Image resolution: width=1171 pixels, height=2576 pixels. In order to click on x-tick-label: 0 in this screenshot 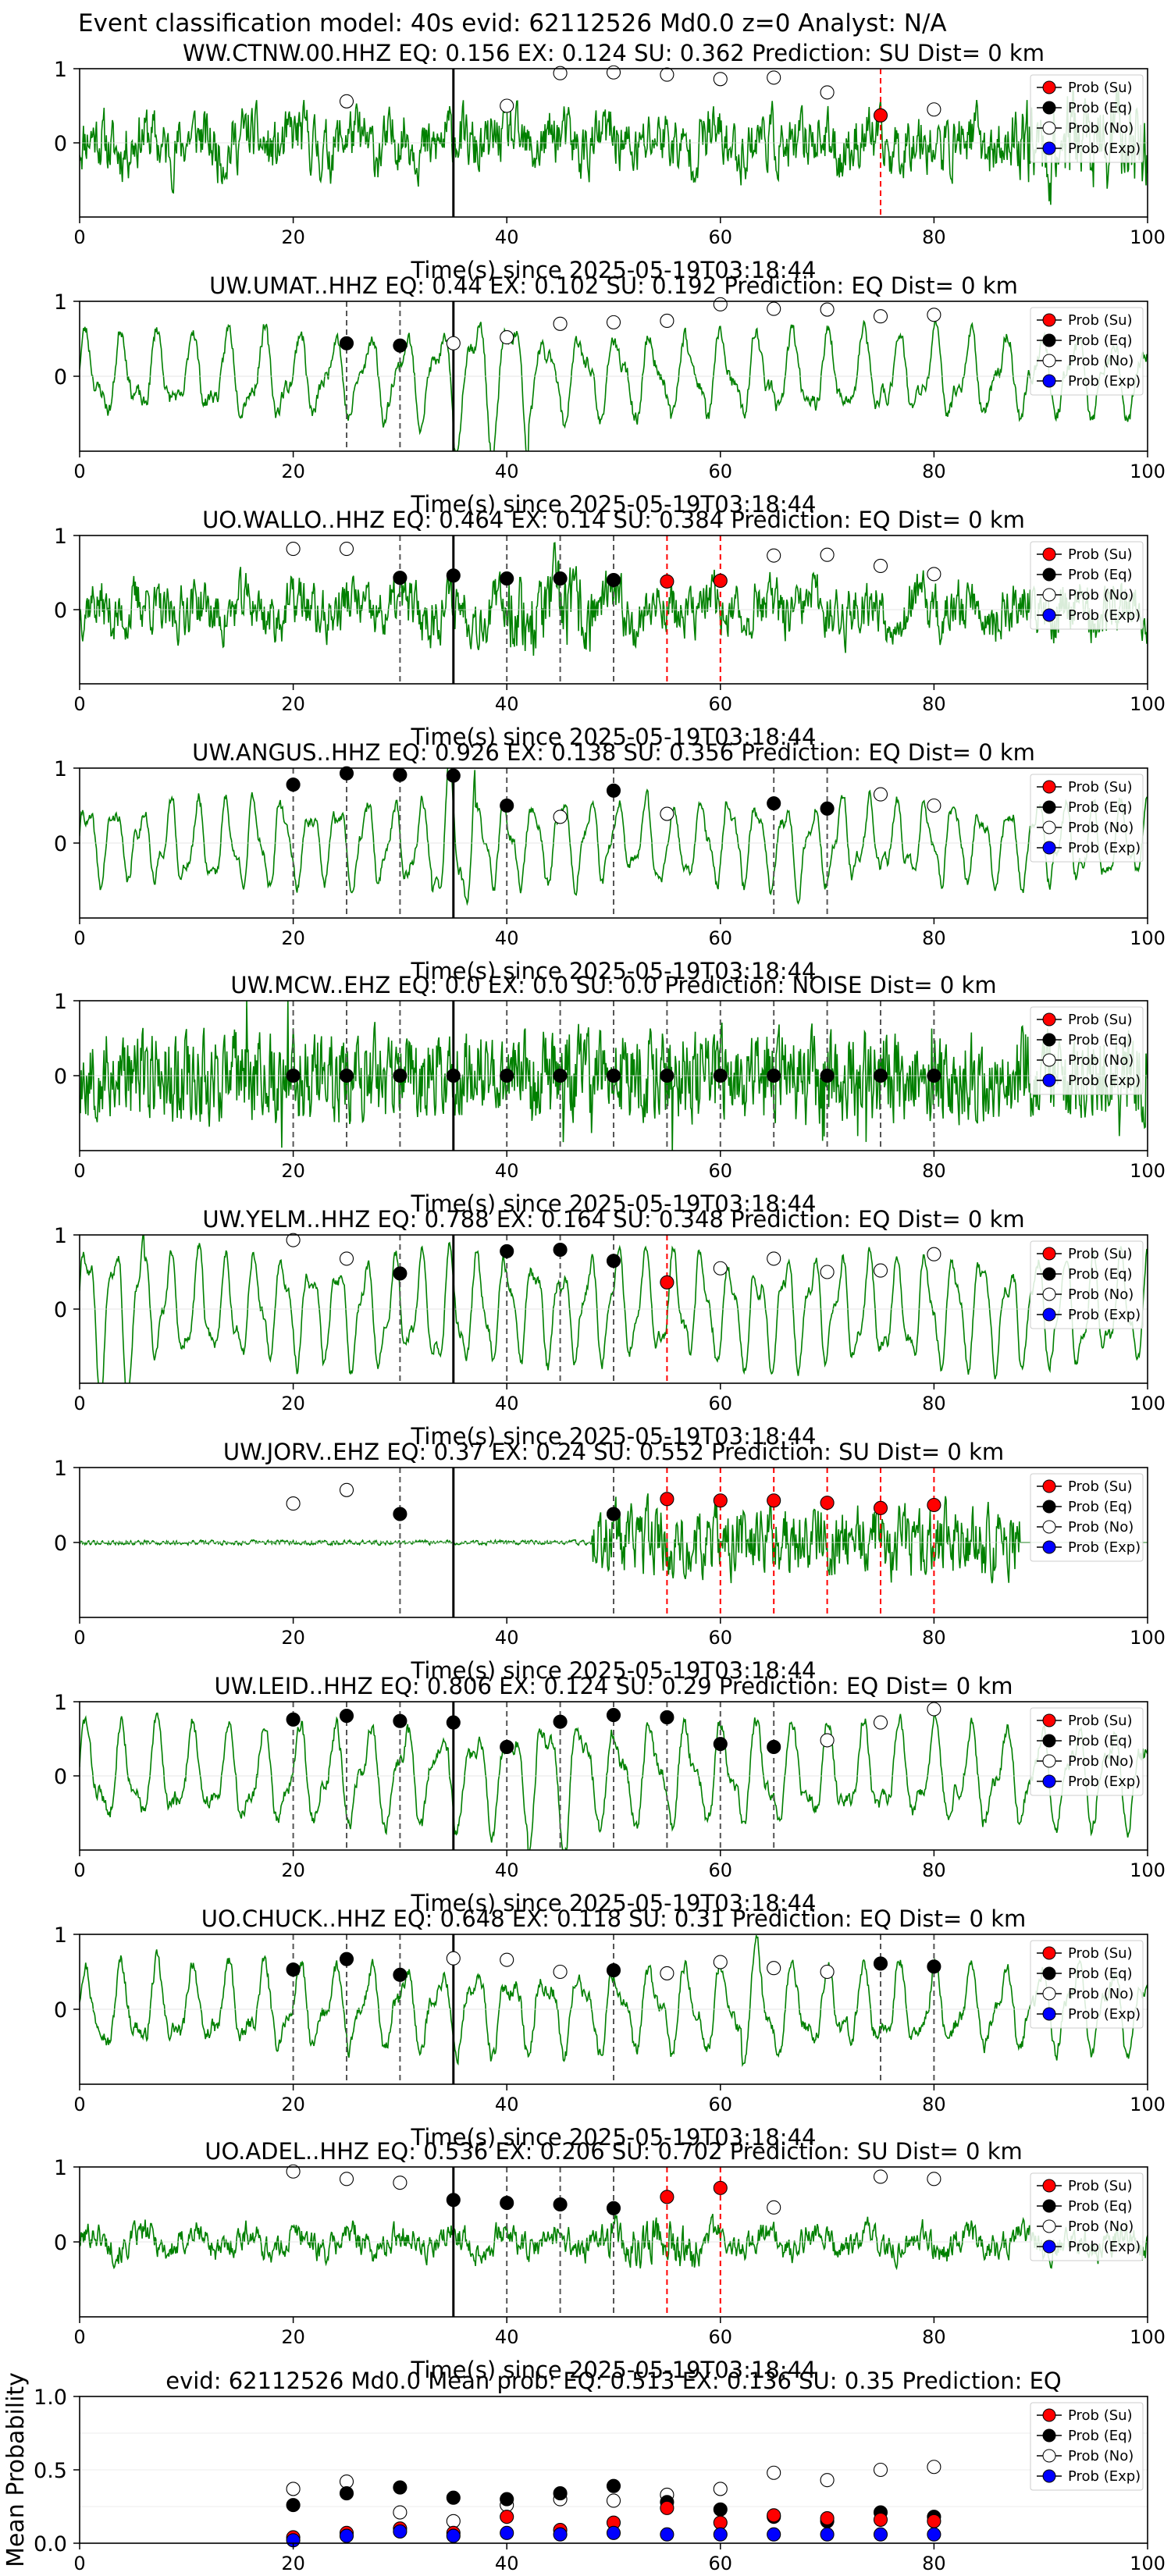, I will do `click(79, 1870)`.